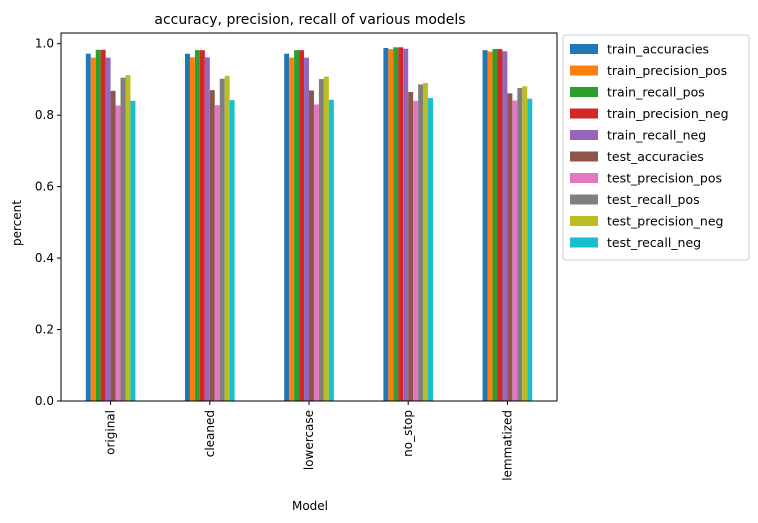 This screenshot has height=523, width=758. I want to click on bar-test-recall-pos-lowercase, so click(321, 240).